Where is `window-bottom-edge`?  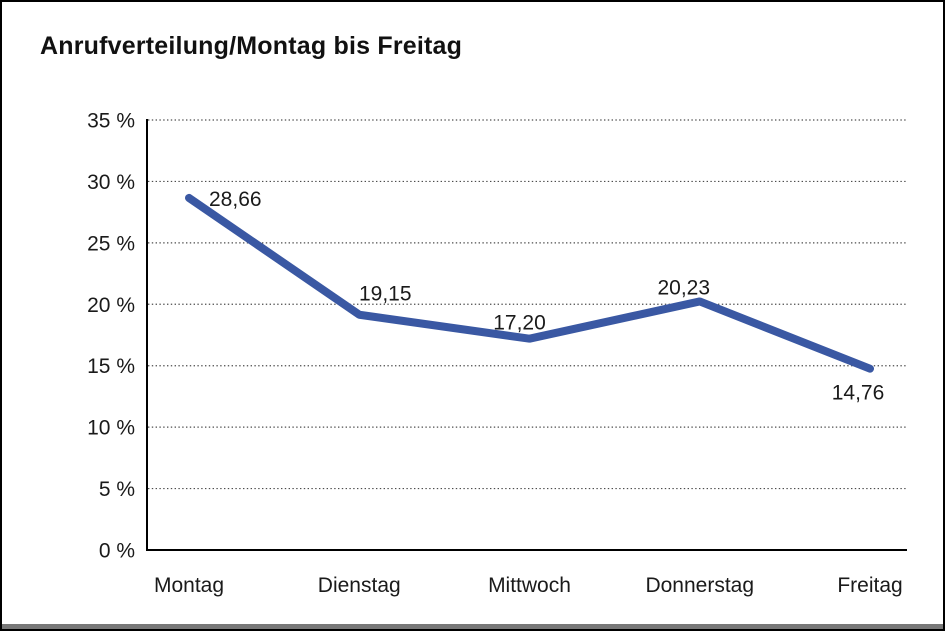
window-bottom-edge is located at coordinates (472, 626).